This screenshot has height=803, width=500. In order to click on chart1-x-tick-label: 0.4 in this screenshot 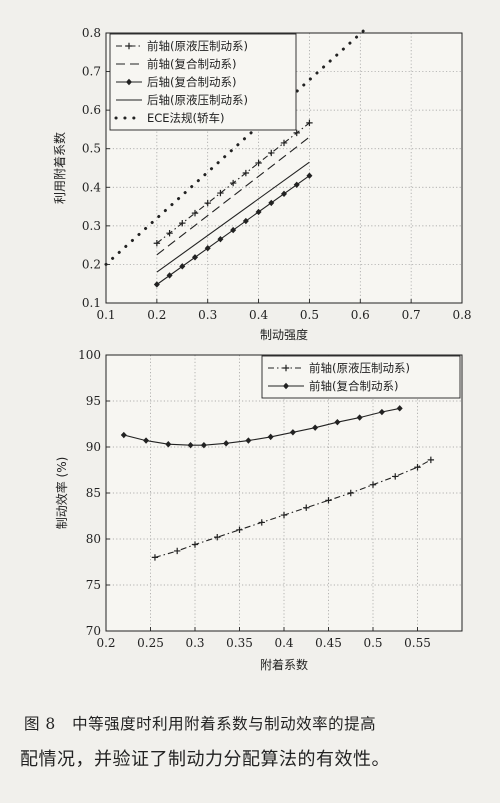, I will do `click(258, 315)`.